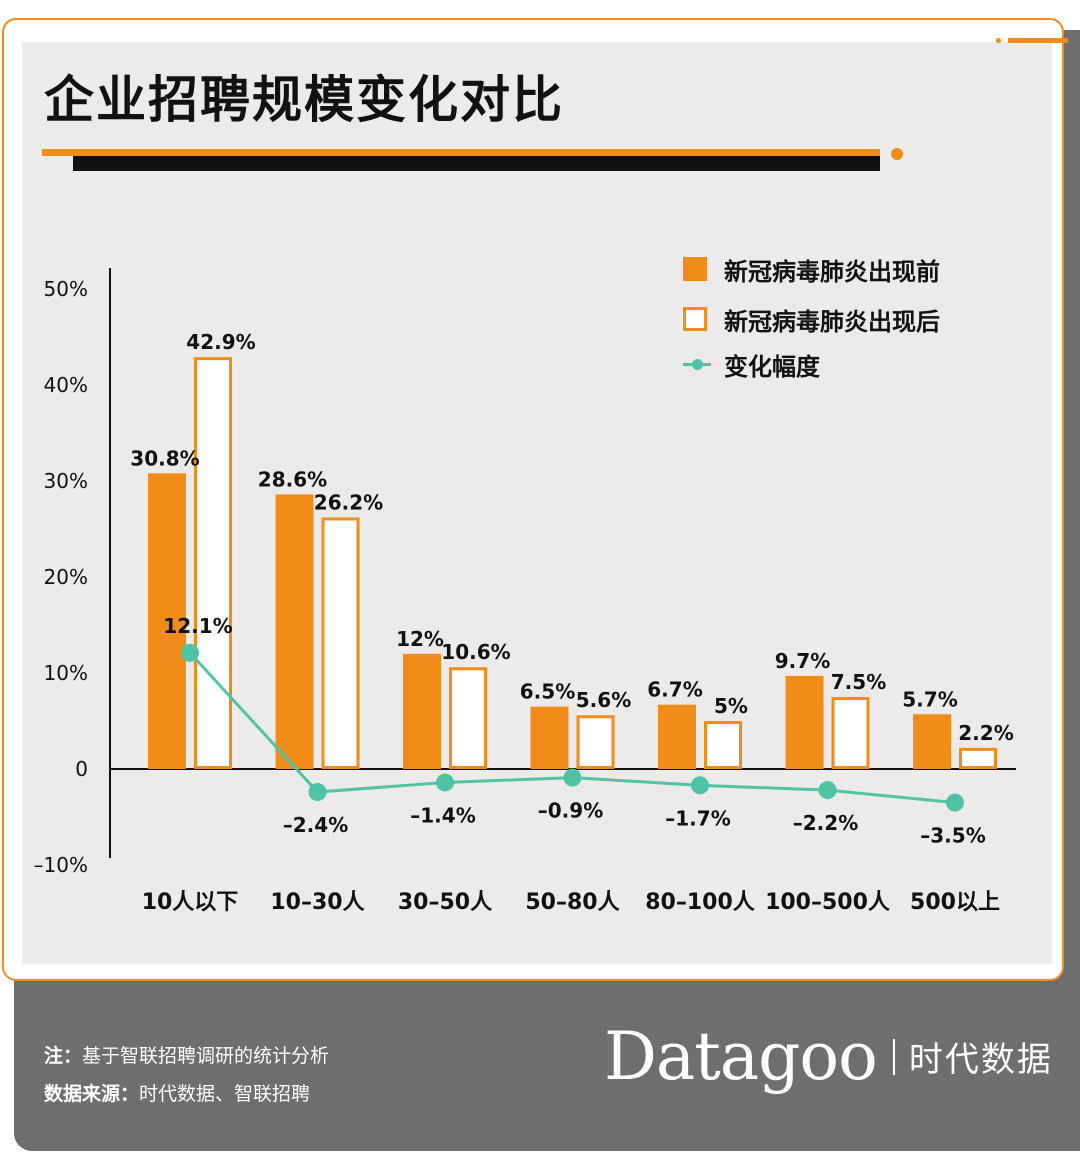 The height and width of the screenshot is (1173, 1080). I want to click on brand-name: Datagoo, so click(741, 1056).